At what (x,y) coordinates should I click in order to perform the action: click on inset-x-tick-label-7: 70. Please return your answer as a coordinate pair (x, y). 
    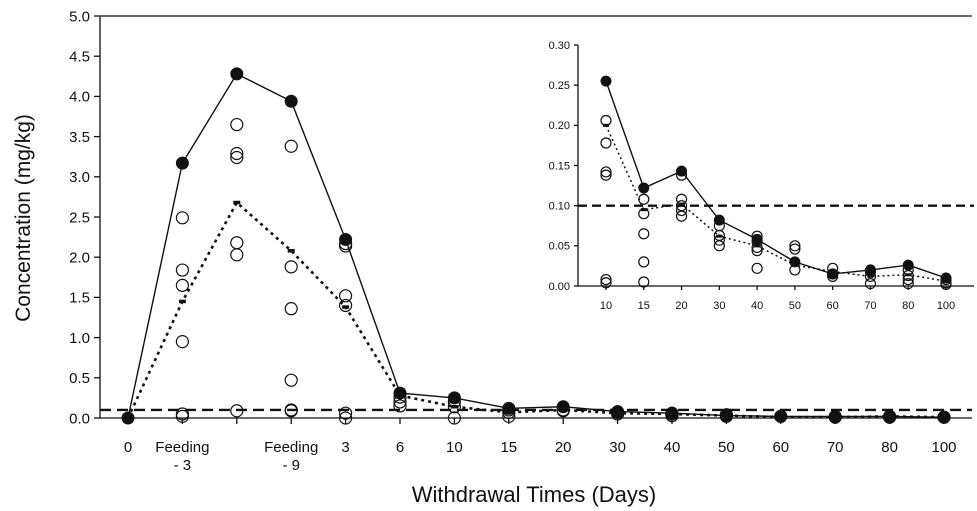
    Looking at the image, I should click on (870, 306).